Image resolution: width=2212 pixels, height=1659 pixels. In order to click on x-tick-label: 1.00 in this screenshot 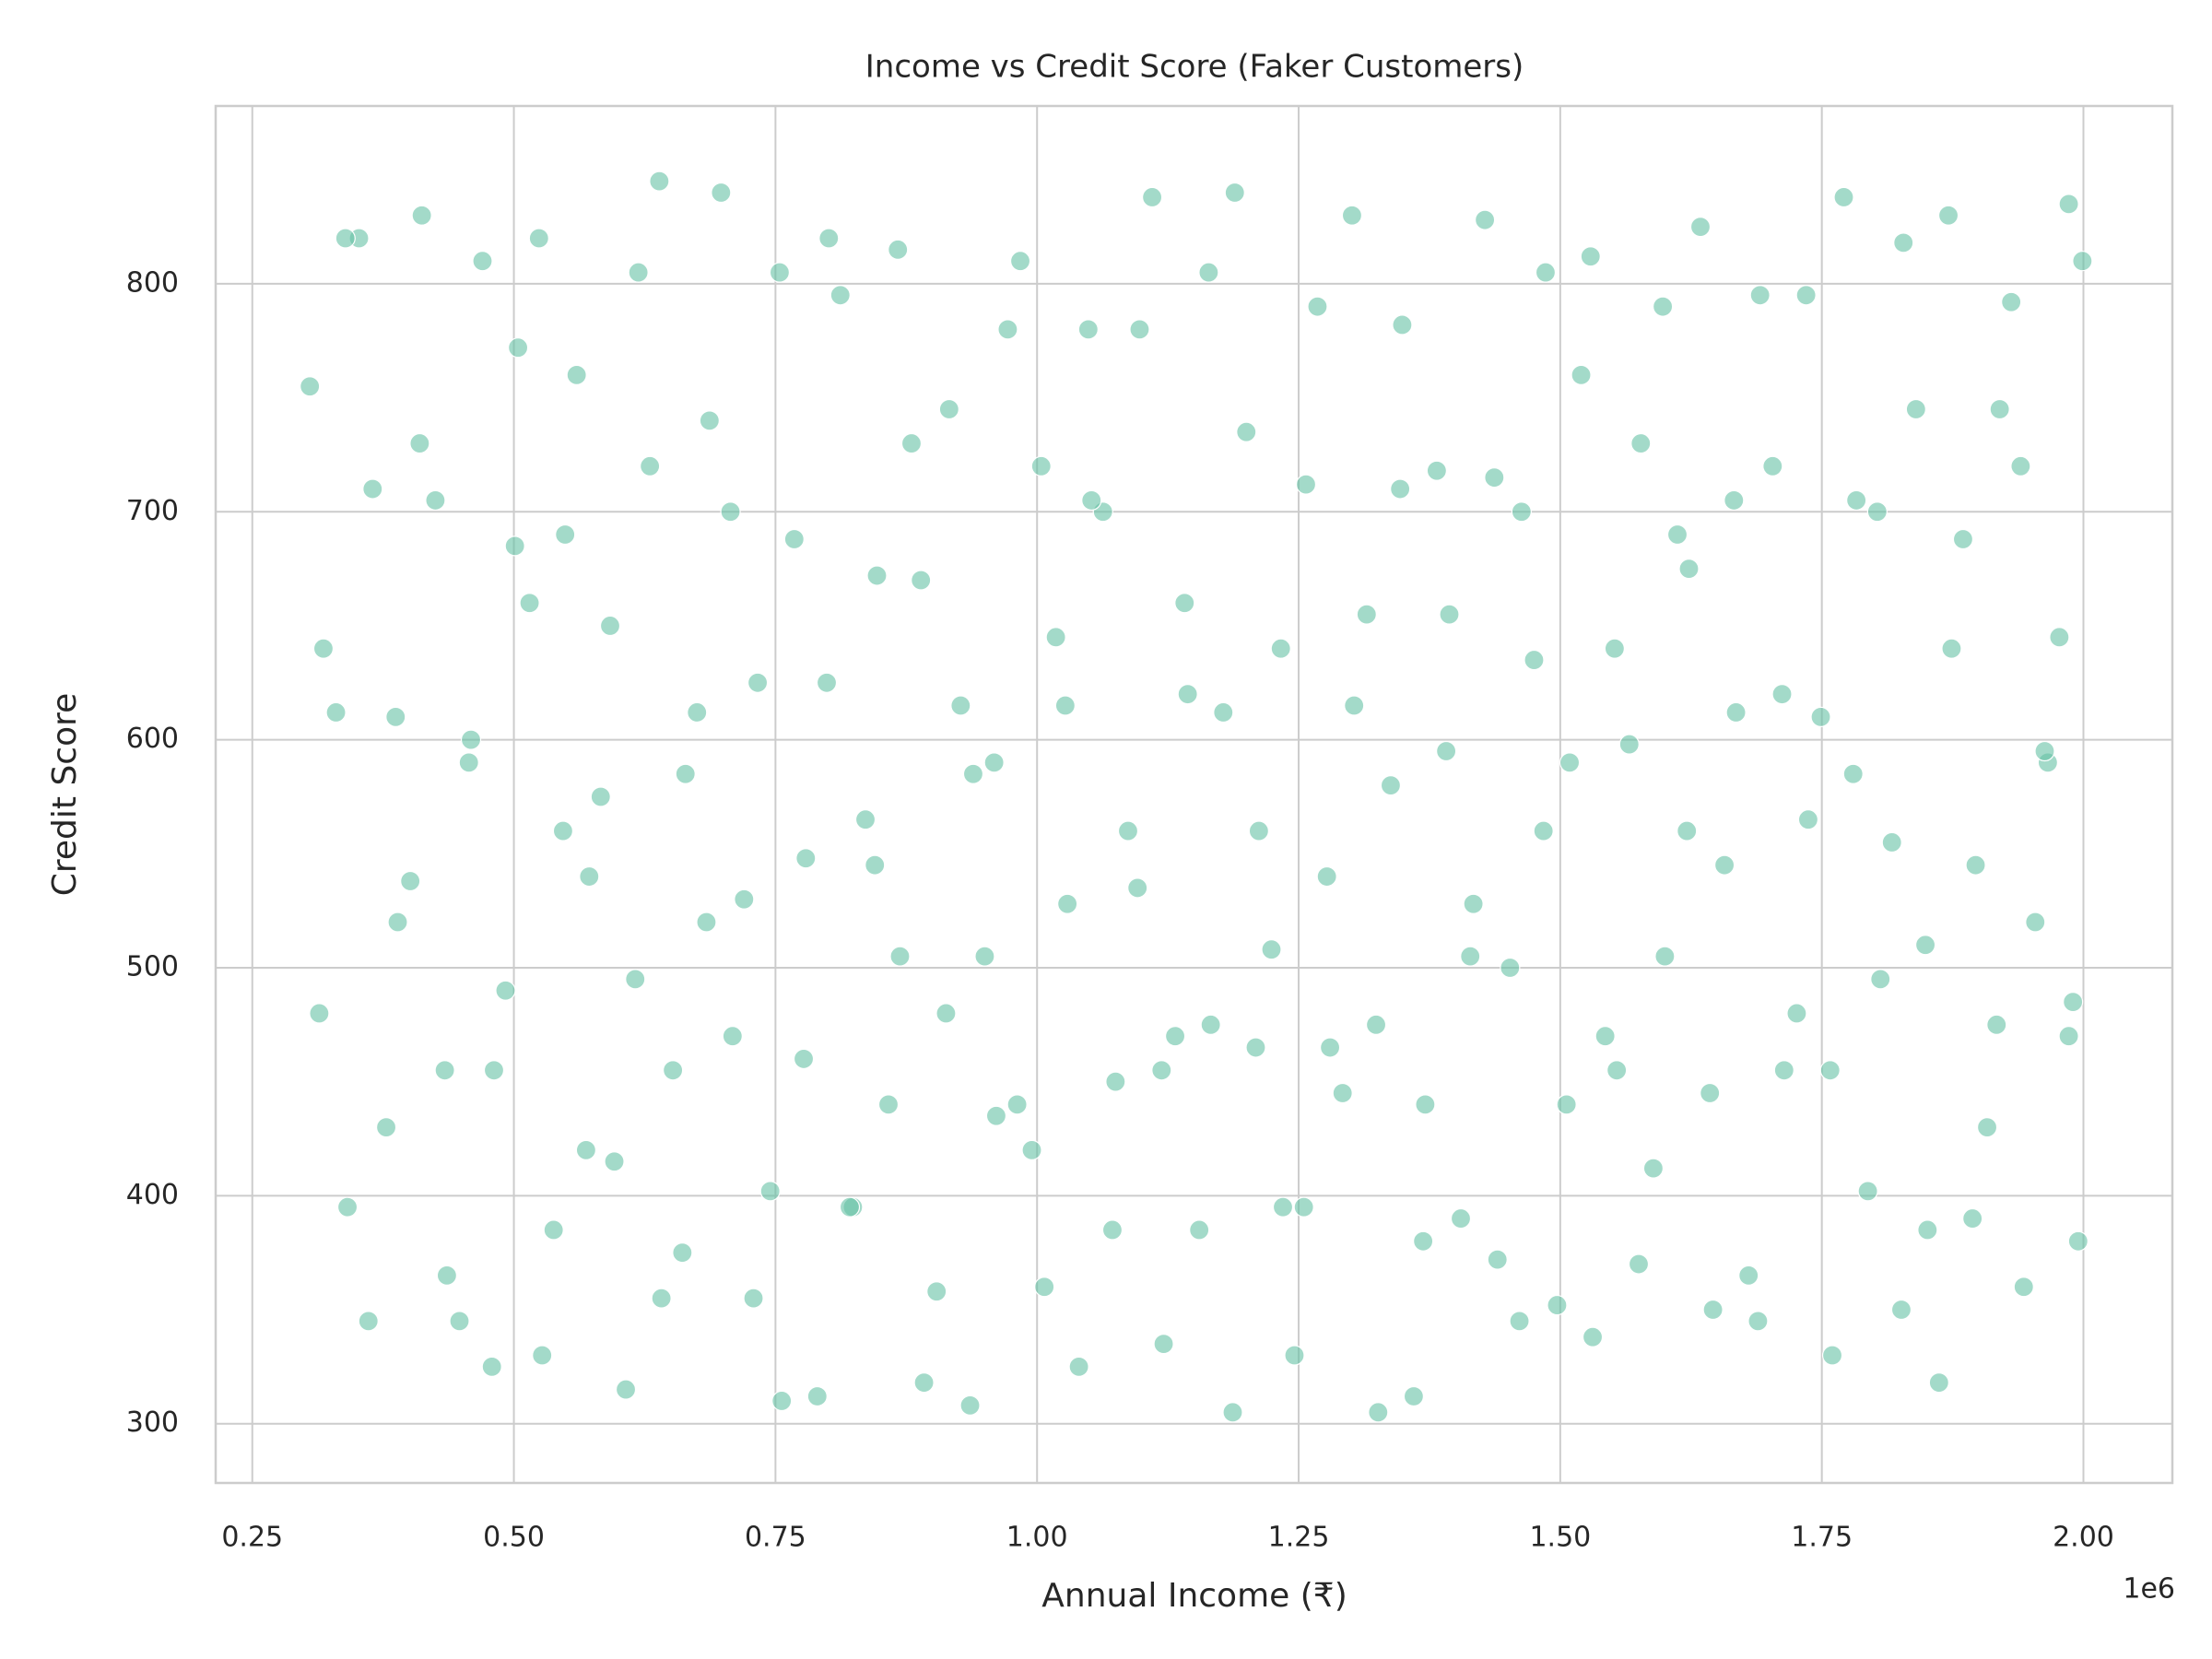, I will do `click(1037, 1538)`.